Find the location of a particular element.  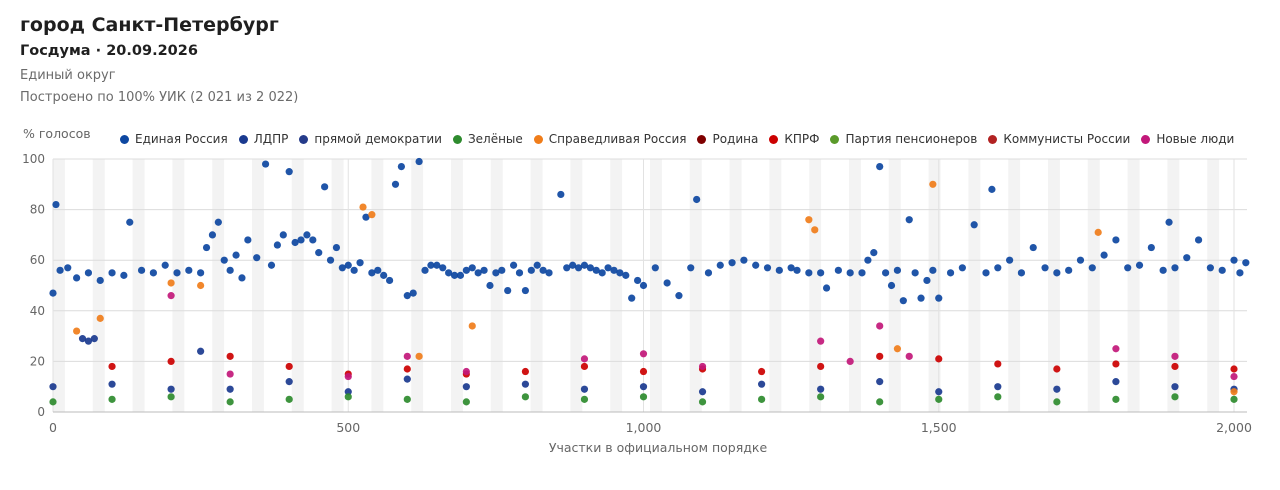

election-subtitle: Госдума · 20.09.2026 is located at coordinates (109, 51).